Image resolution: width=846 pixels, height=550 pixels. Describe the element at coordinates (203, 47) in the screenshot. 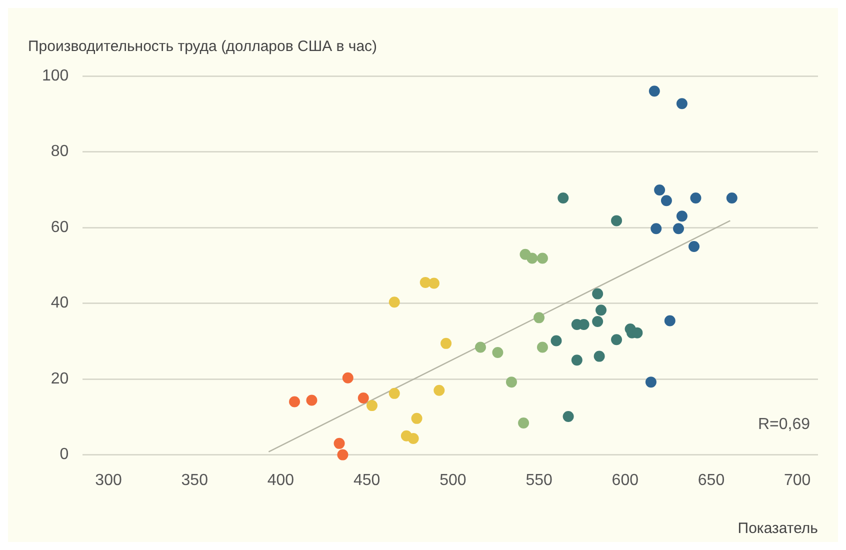

I see `y-axis-title: Производительность труда (долларов США в час)` at that location.